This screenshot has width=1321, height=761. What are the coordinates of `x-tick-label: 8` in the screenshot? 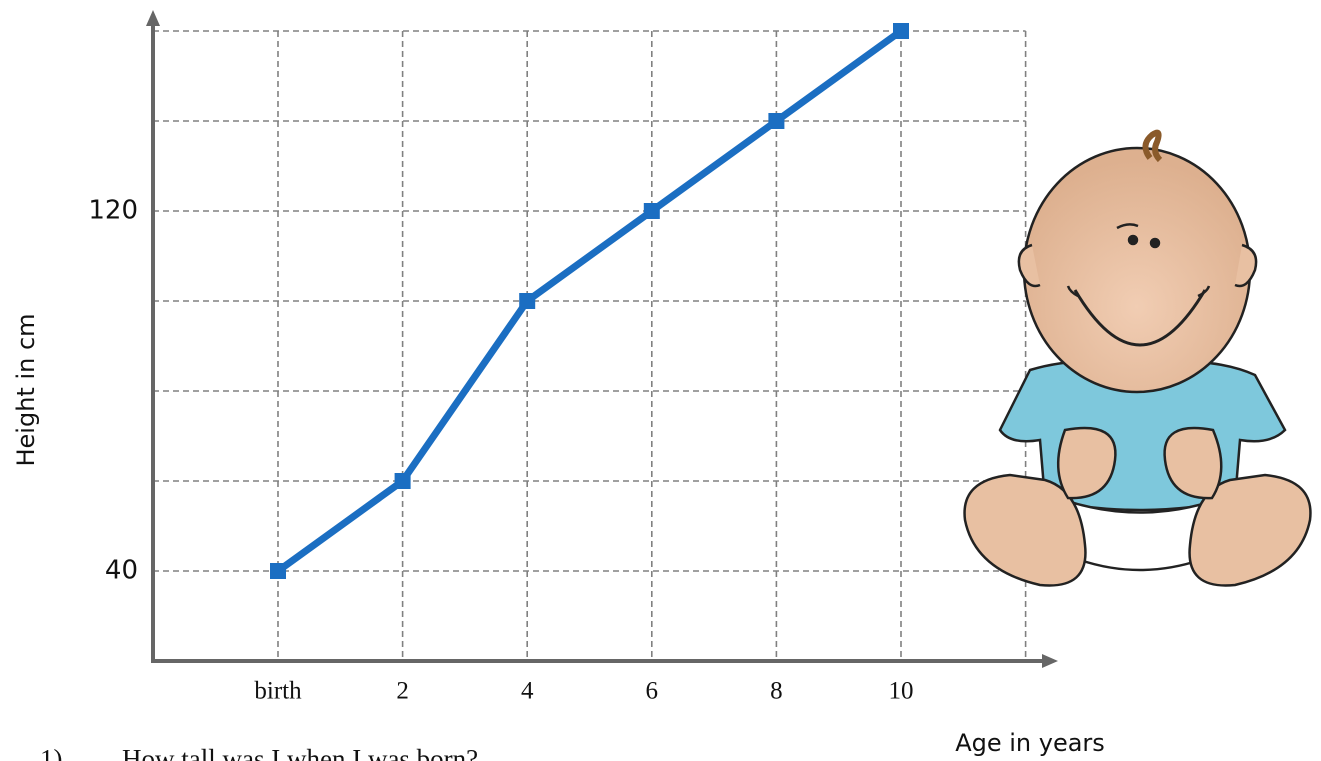 It's located at (776, 691).